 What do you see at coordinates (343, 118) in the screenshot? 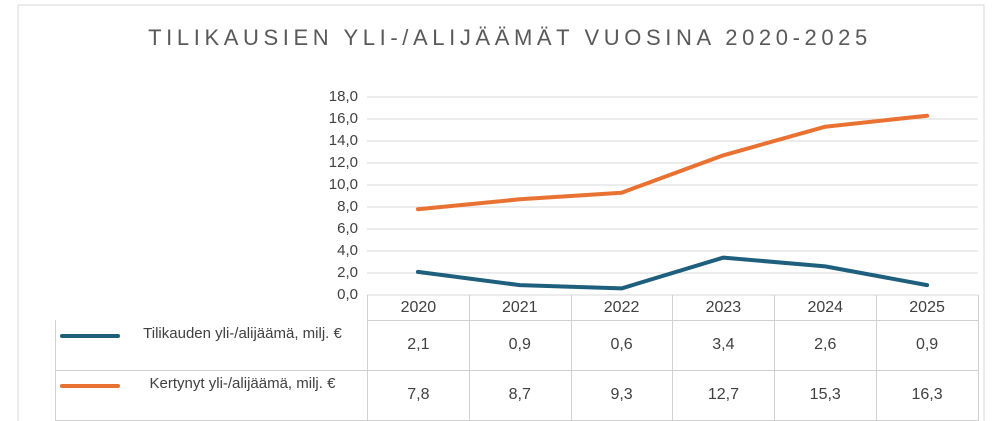
I see `y-tick-label: 16,0` at bounding box center [343, 118].